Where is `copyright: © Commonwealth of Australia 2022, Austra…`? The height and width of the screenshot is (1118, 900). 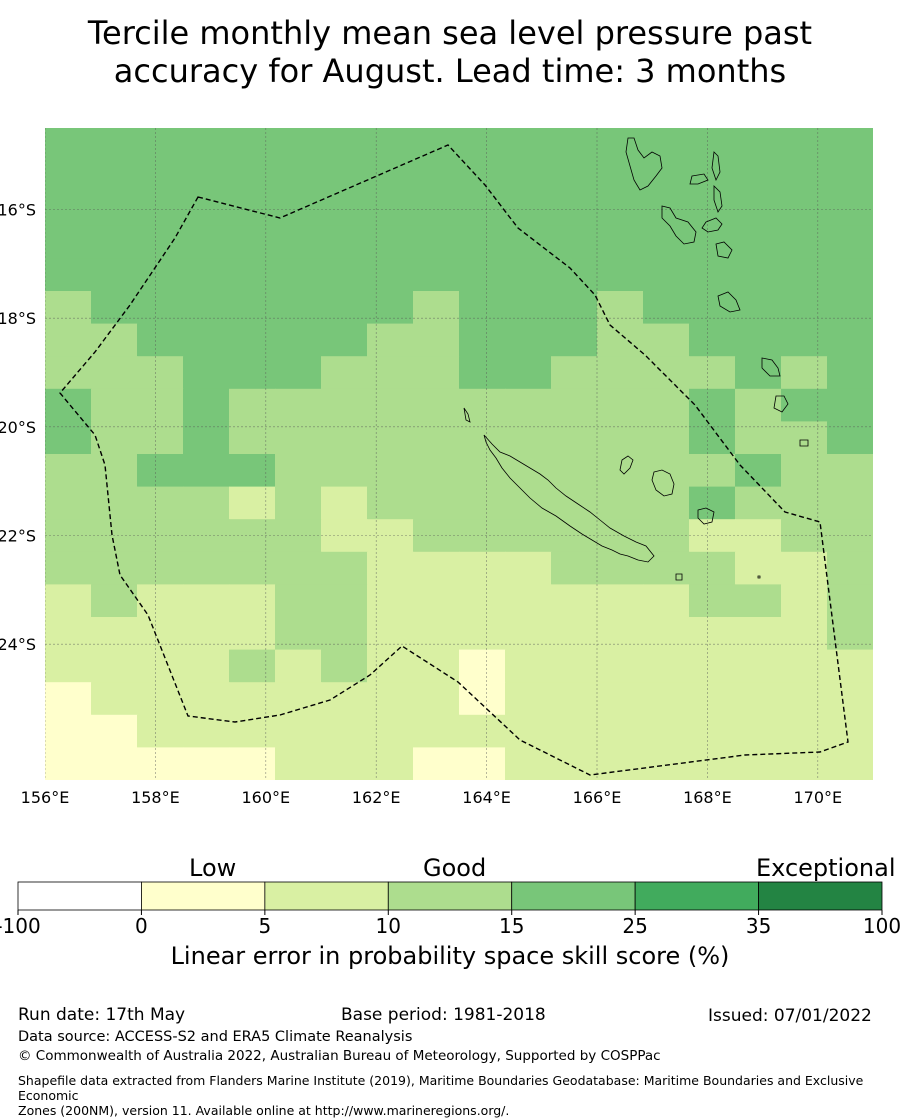
copyright: © Commonwealth of Australia 2022, Austra… is located at coordinates (339, 1056).